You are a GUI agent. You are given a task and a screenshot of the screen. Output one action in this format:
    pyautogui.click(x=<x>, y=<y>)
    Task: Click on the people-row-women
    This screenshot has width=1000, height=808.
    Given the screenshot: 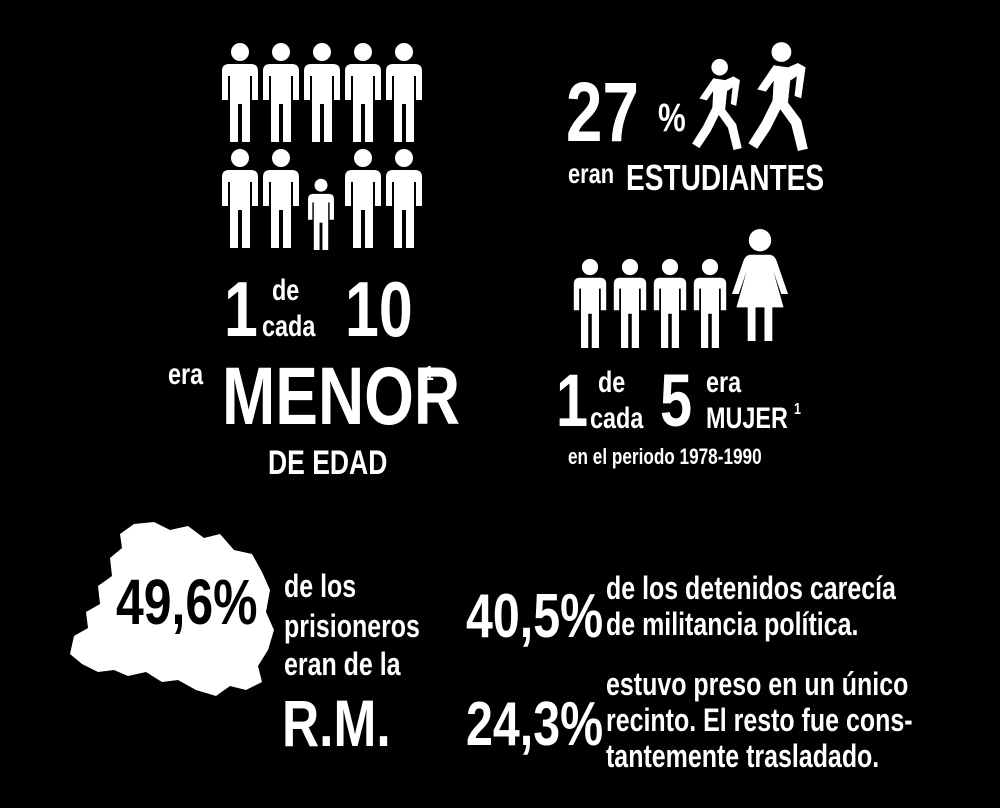 What is the action you would take?
    pyautogui.click(x=683, y=287)
    